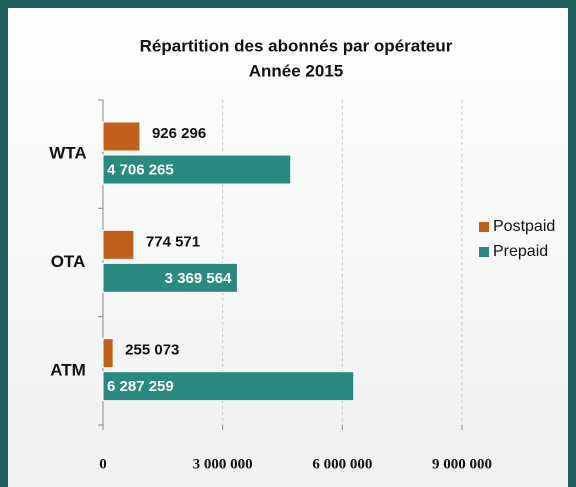 Image resolution: width=576 pixels, height=487 pixels. Describe the element at coordinates (342, 464) in the screenshot. I see `x-tick-label: 6 000 000` at that location.